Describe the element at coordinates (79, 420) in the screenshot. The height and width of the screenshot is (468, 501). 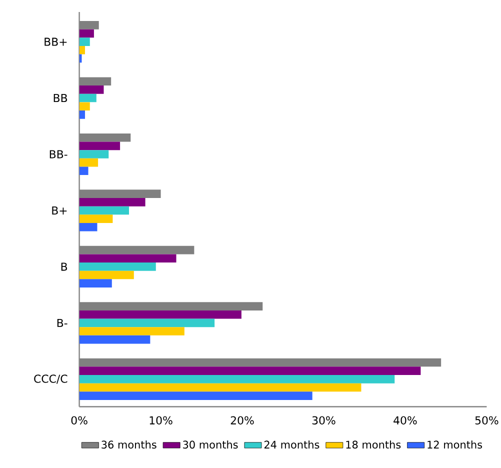
I see `x-tick-label: 0%` at that location.